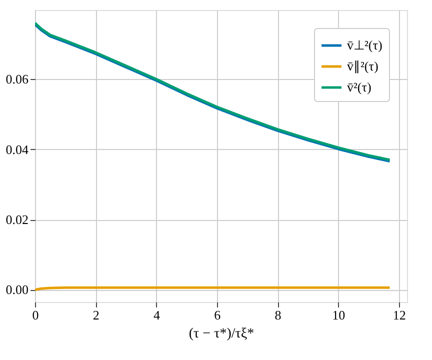 This screenshot has width=432, height=360. I want to click on x-tick-label: 12, so click(399, 315).